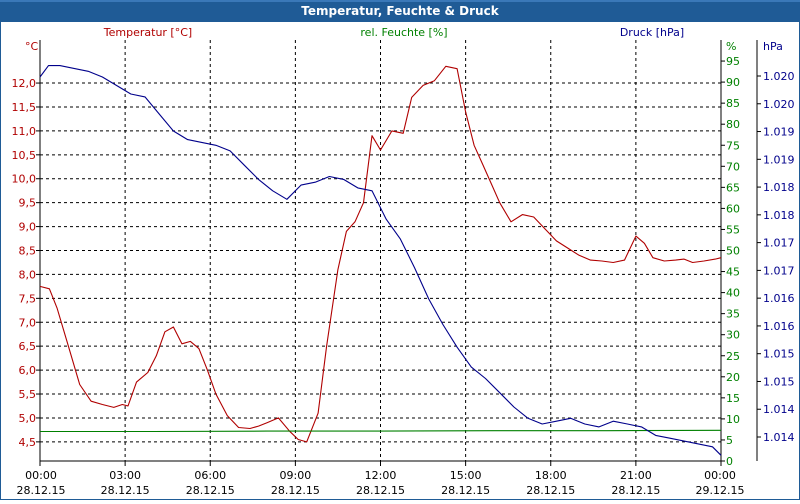 This screenshot has width=800, height=504. What do you see at coordinates (28, 370) in the screenshot?
I see `temperature-tick-label: 6,0` at bounding box center [28, 370].